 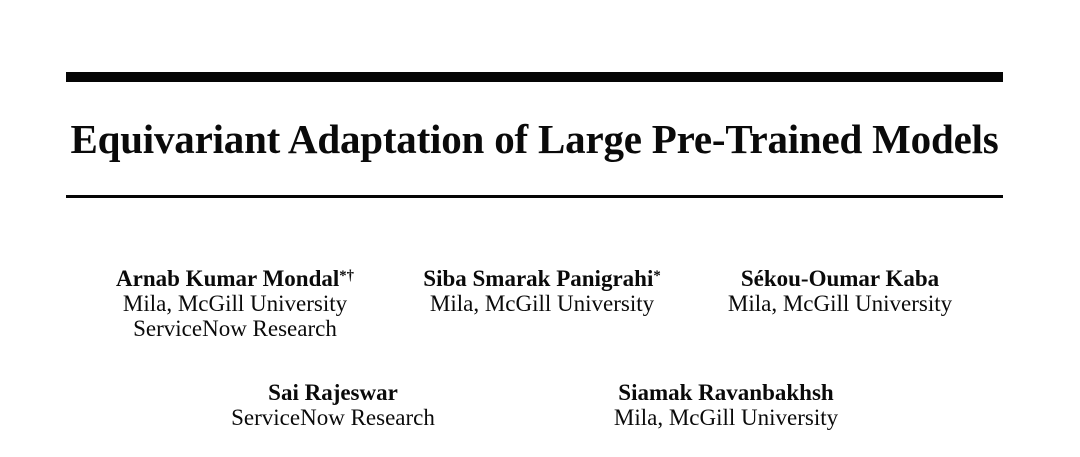 What do you see at coordinates (228, 278) in the screenshot?
I see `author-name-text: Arnab Kumar Mondal` at bounding box center [228, 278].